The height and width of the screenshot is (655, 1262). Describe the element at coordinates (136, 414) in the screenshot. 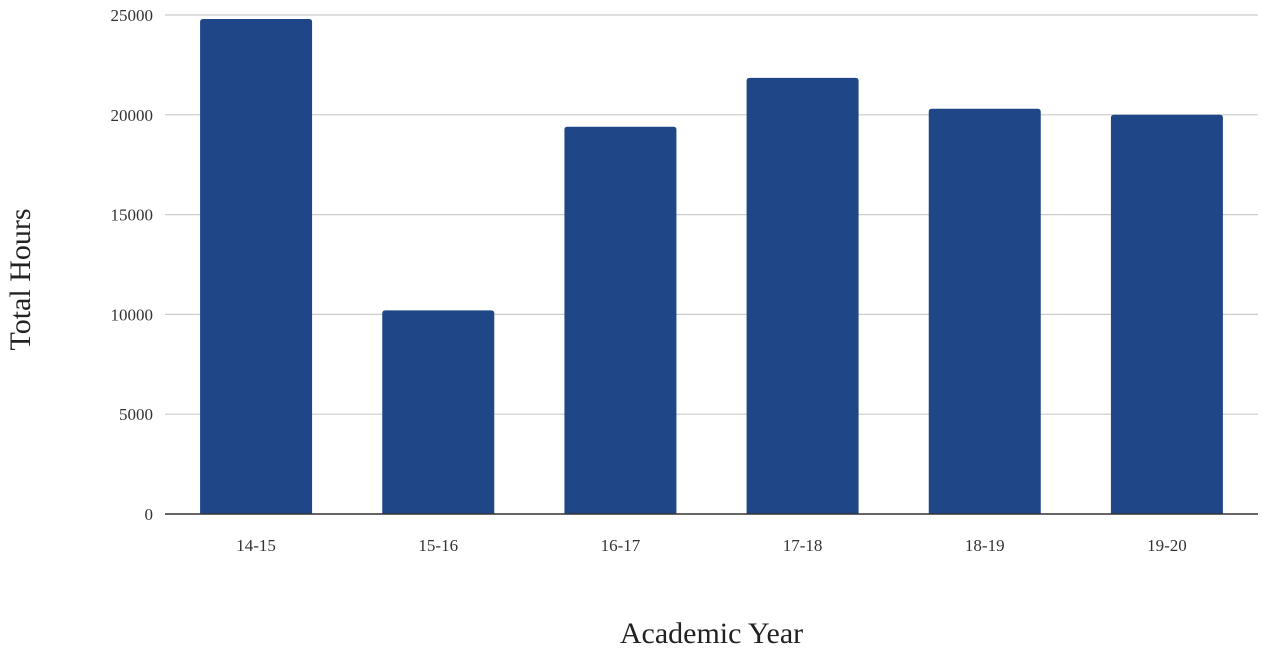

I see `y-tick-label: 5000` at that location.